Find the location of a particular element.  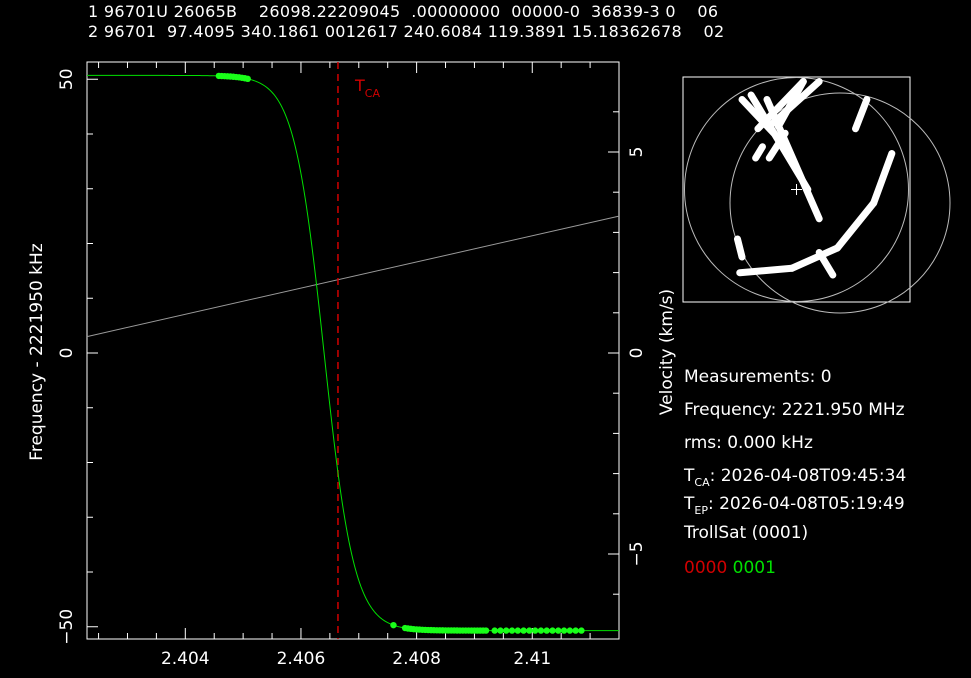

tca-time-subscript: CA is located at coordinates (702, 482).